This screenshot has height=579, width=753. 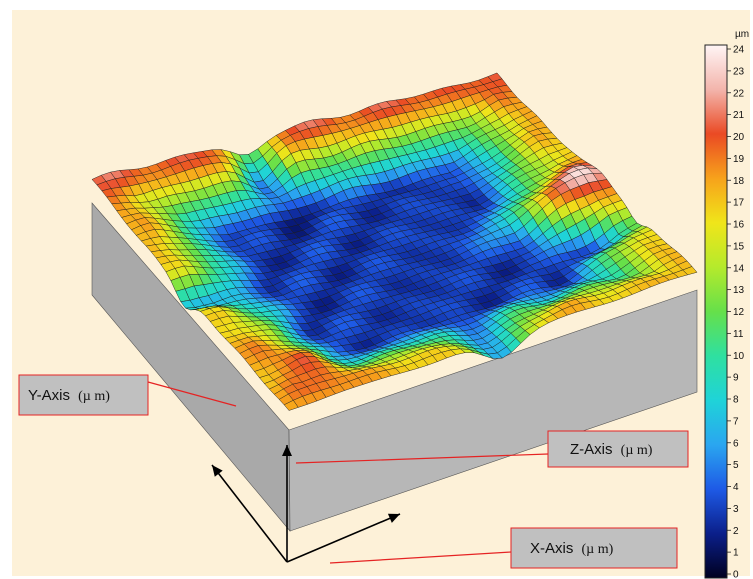 I want to click on z-axis-label: Z-Axis, so click(x=591, y=449).